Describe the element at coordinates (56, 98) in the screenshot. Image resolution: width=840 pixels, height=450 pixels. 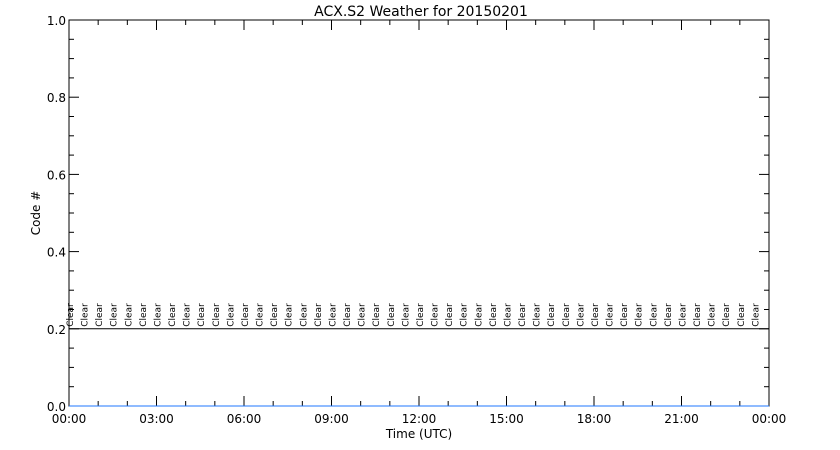
I see `y-tick-label: 0.8` at that location.